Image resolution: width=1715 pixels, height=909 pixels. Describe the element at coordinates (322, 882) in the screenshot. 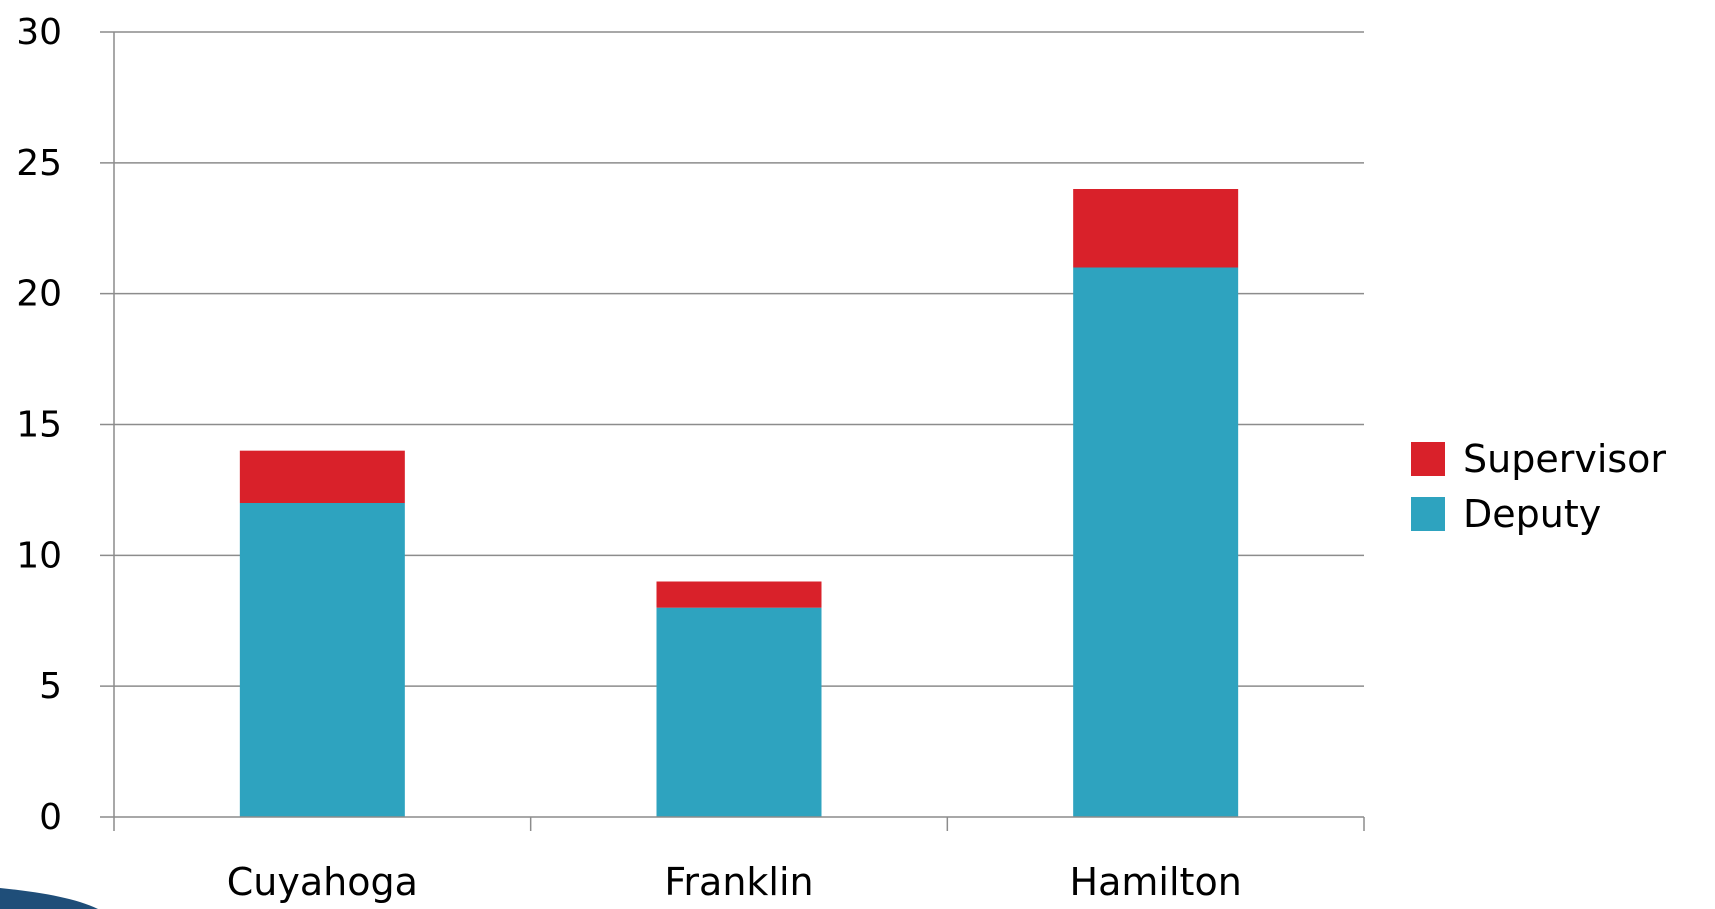

I see `x-category-label: Cuyahoga` at that location.